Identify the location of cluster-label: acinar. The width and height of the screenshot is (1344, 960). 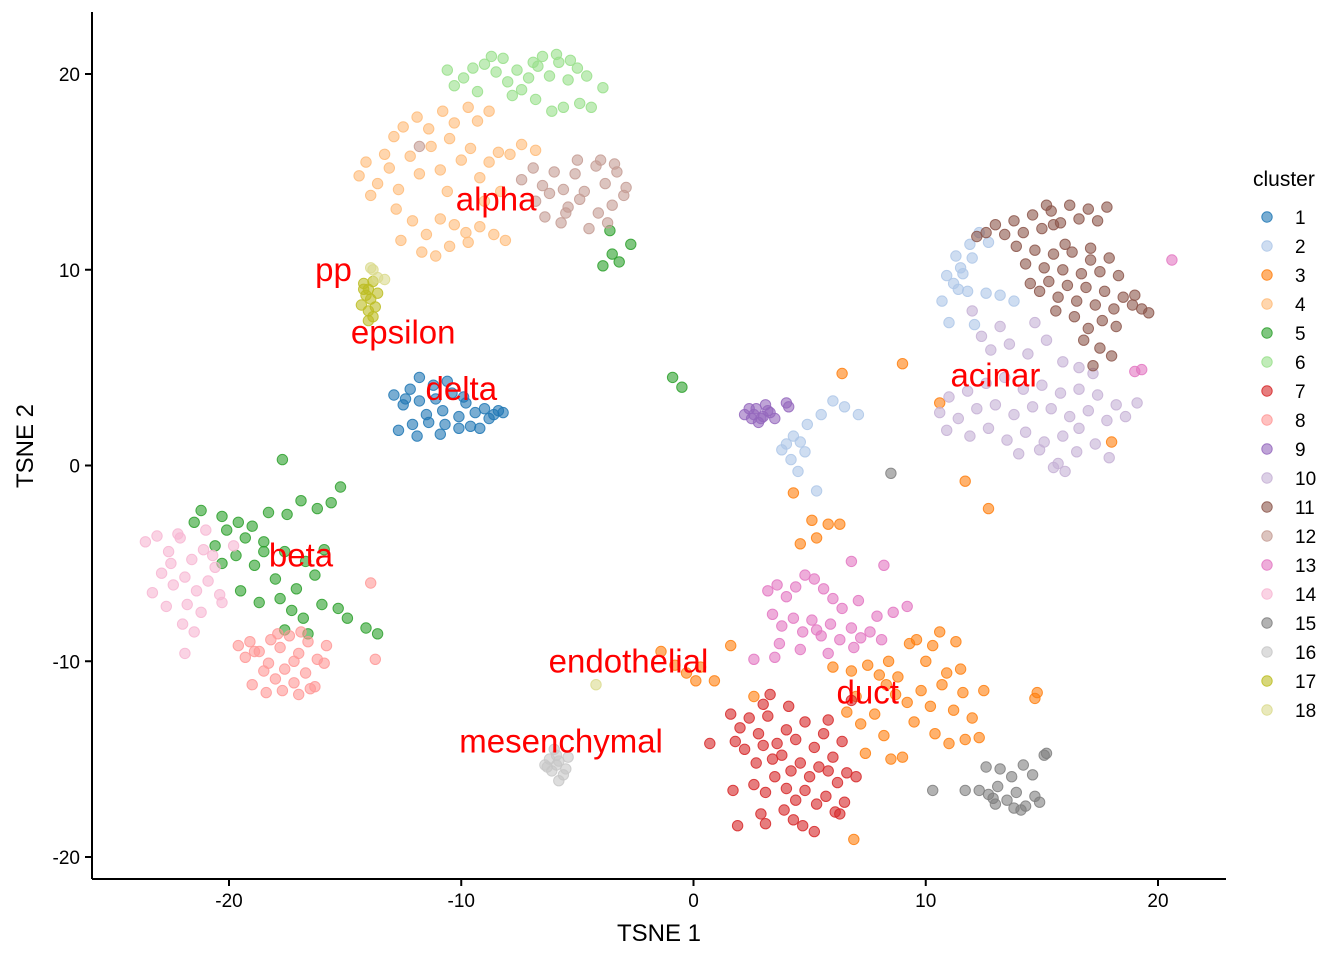
(995, 375).